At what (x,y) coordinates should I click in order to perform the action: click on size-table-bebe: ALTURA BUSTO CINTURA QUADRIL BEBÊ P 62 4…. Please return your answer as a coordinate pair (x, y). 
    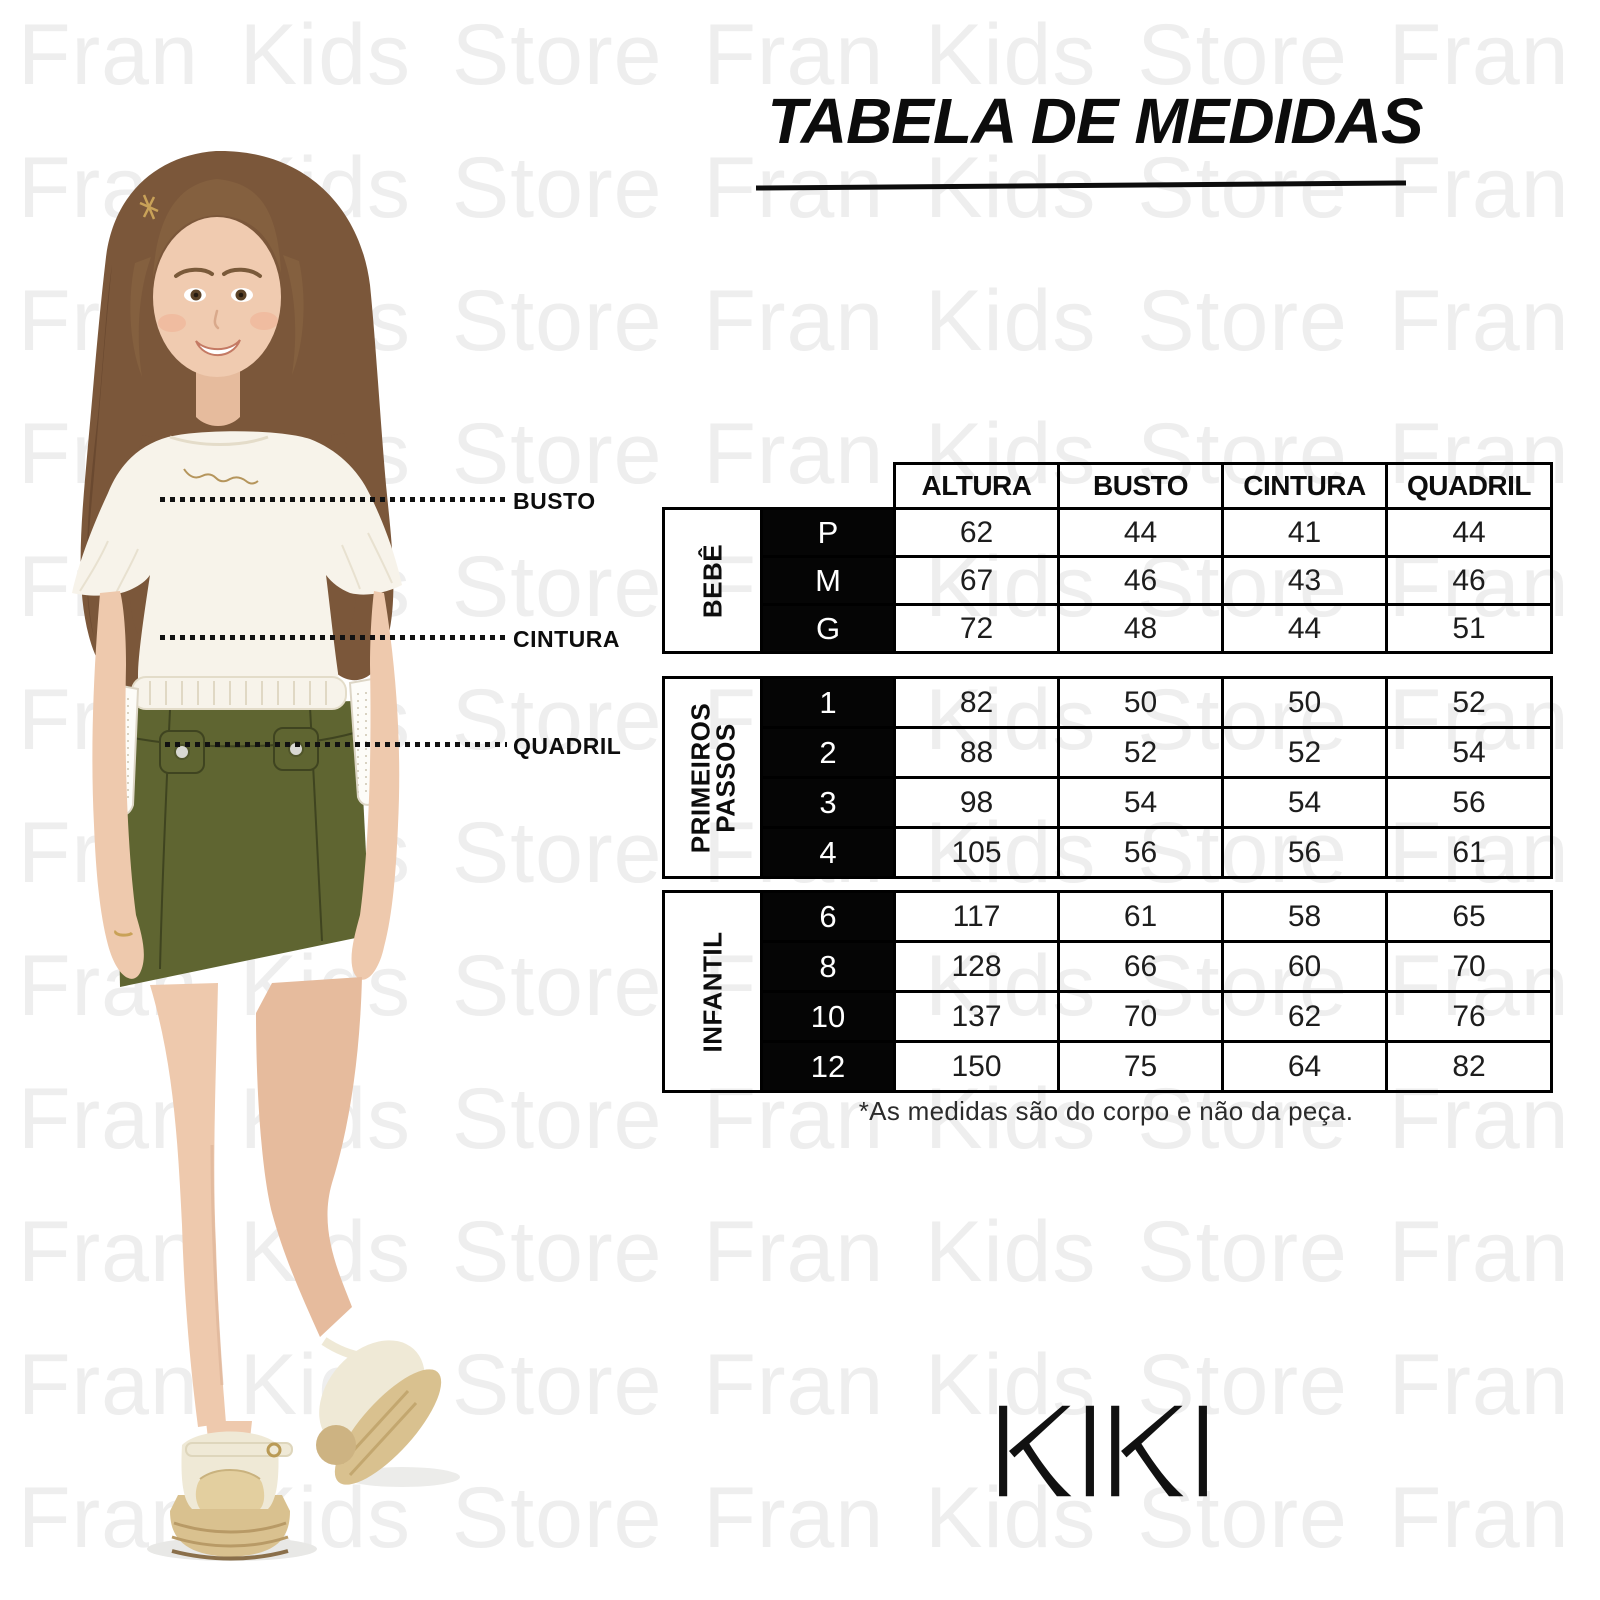
    Looking at the image, I should click on (1107, 558).